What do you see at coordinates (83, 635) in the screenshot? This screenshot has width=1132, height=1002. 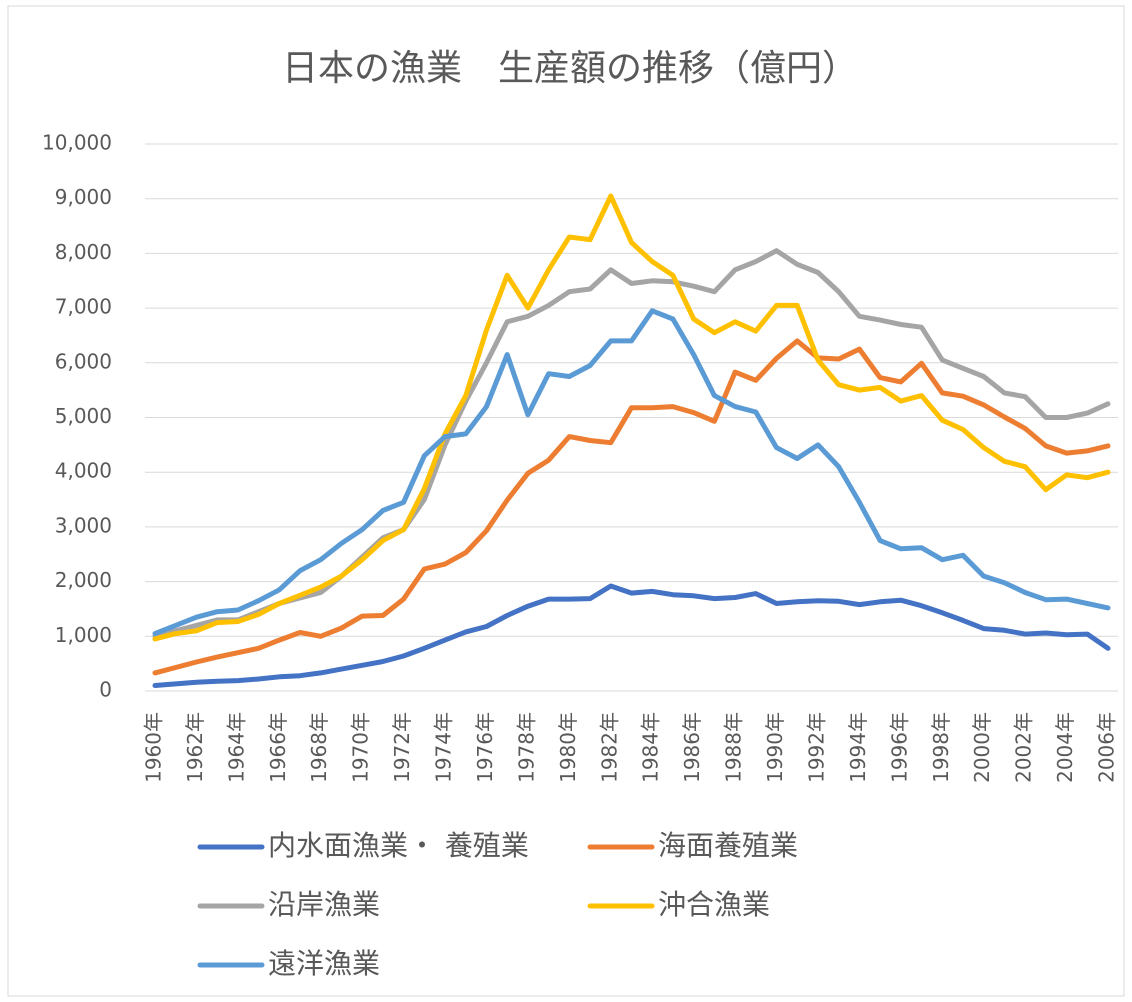 I see `y-tick-label: 1,000` at bounding box center [83, 635].